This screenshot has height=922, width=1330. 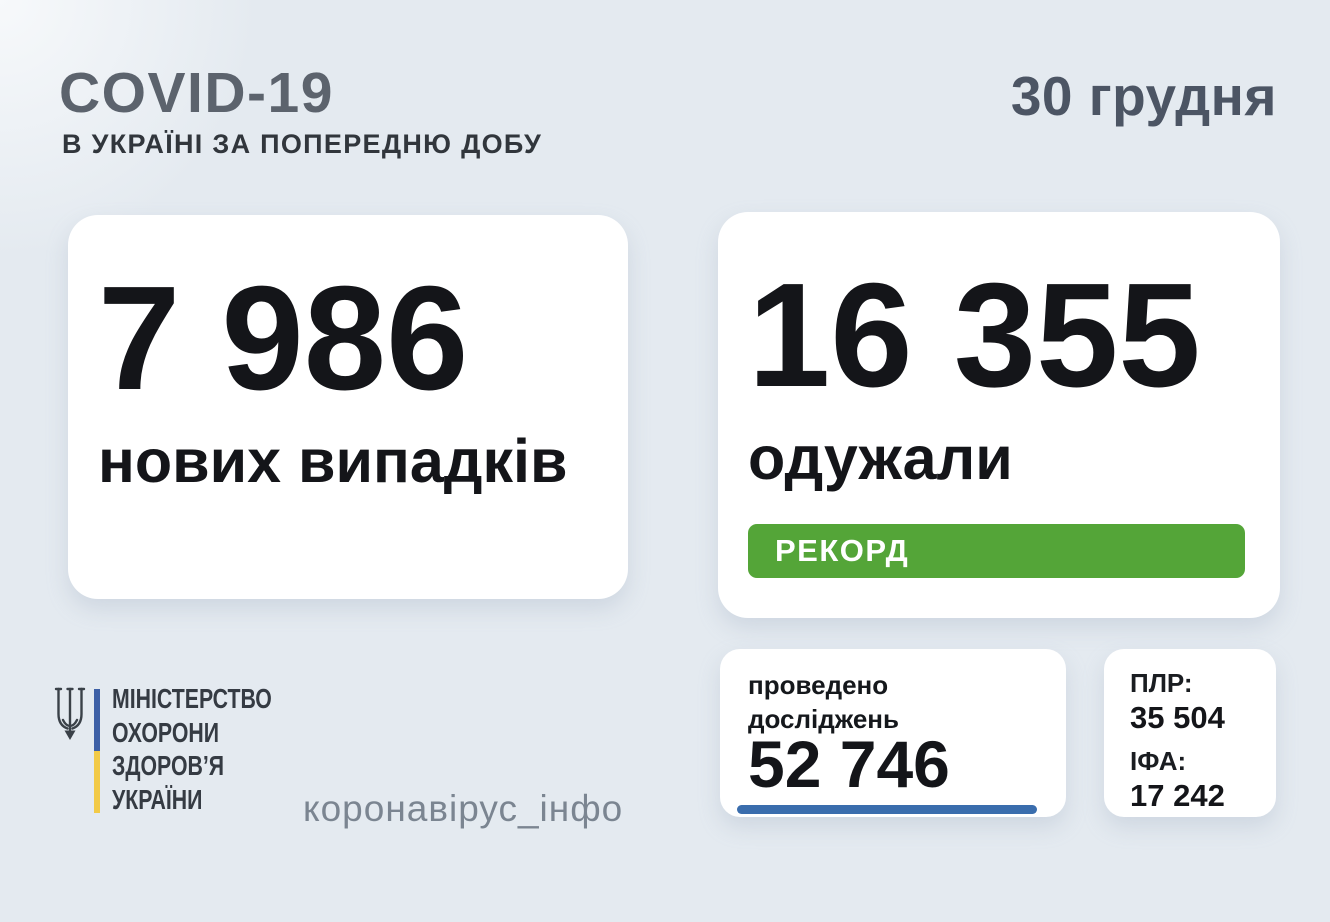 I want to click on ministry-line: МІНІСТЕРСТВО, so click(x=192, y=698).